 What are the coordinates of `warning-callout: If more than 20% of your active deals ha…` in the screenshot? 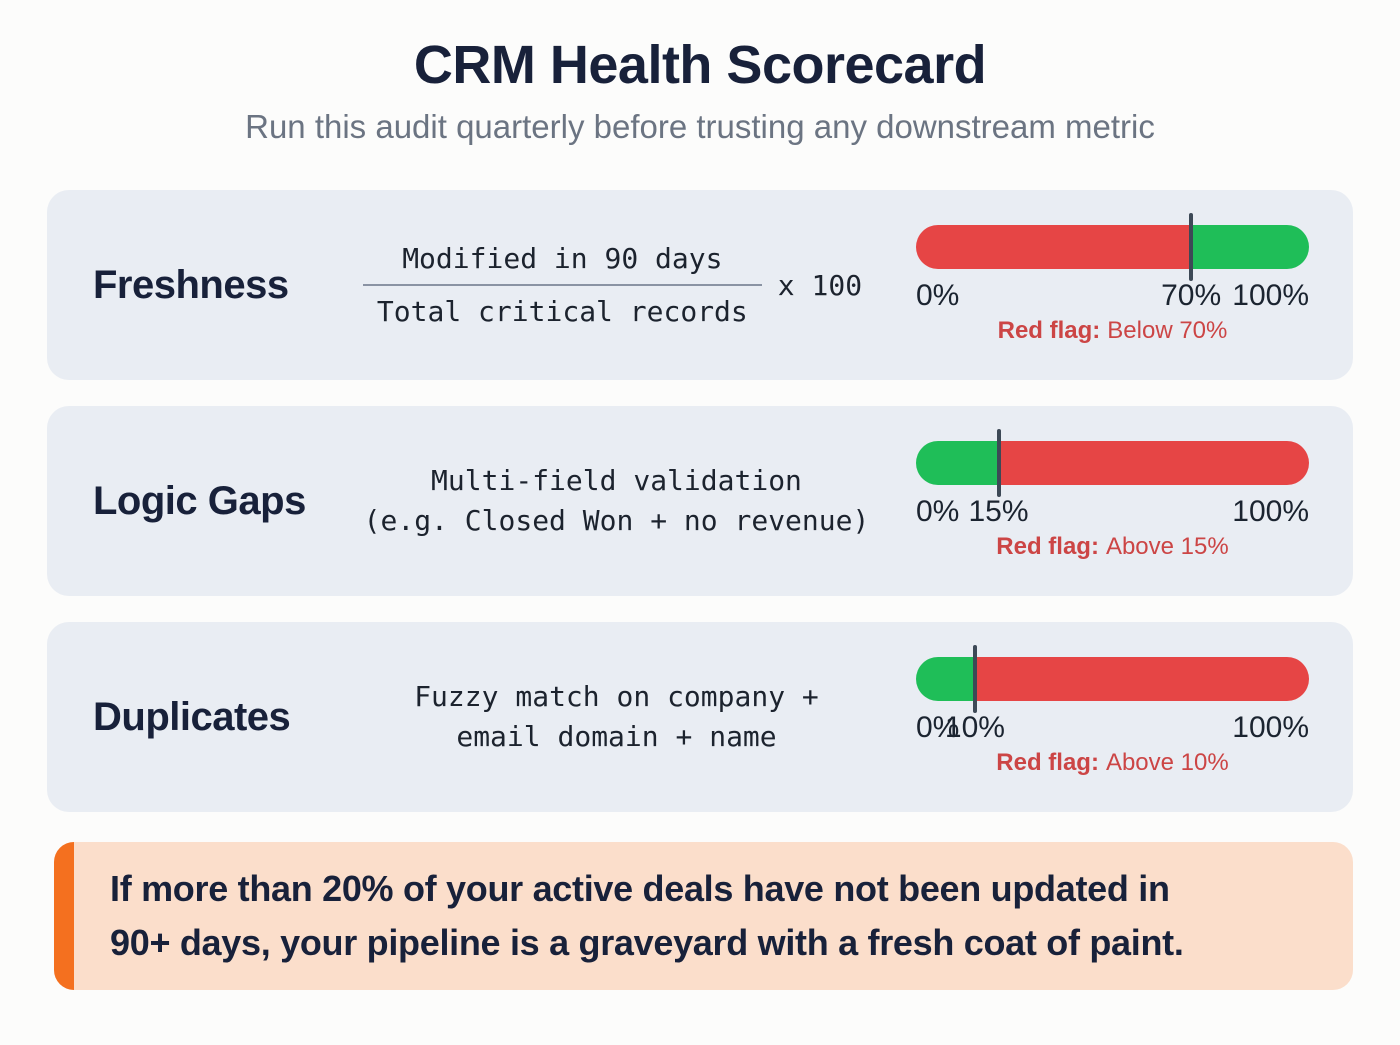 It's located at (703, 916).